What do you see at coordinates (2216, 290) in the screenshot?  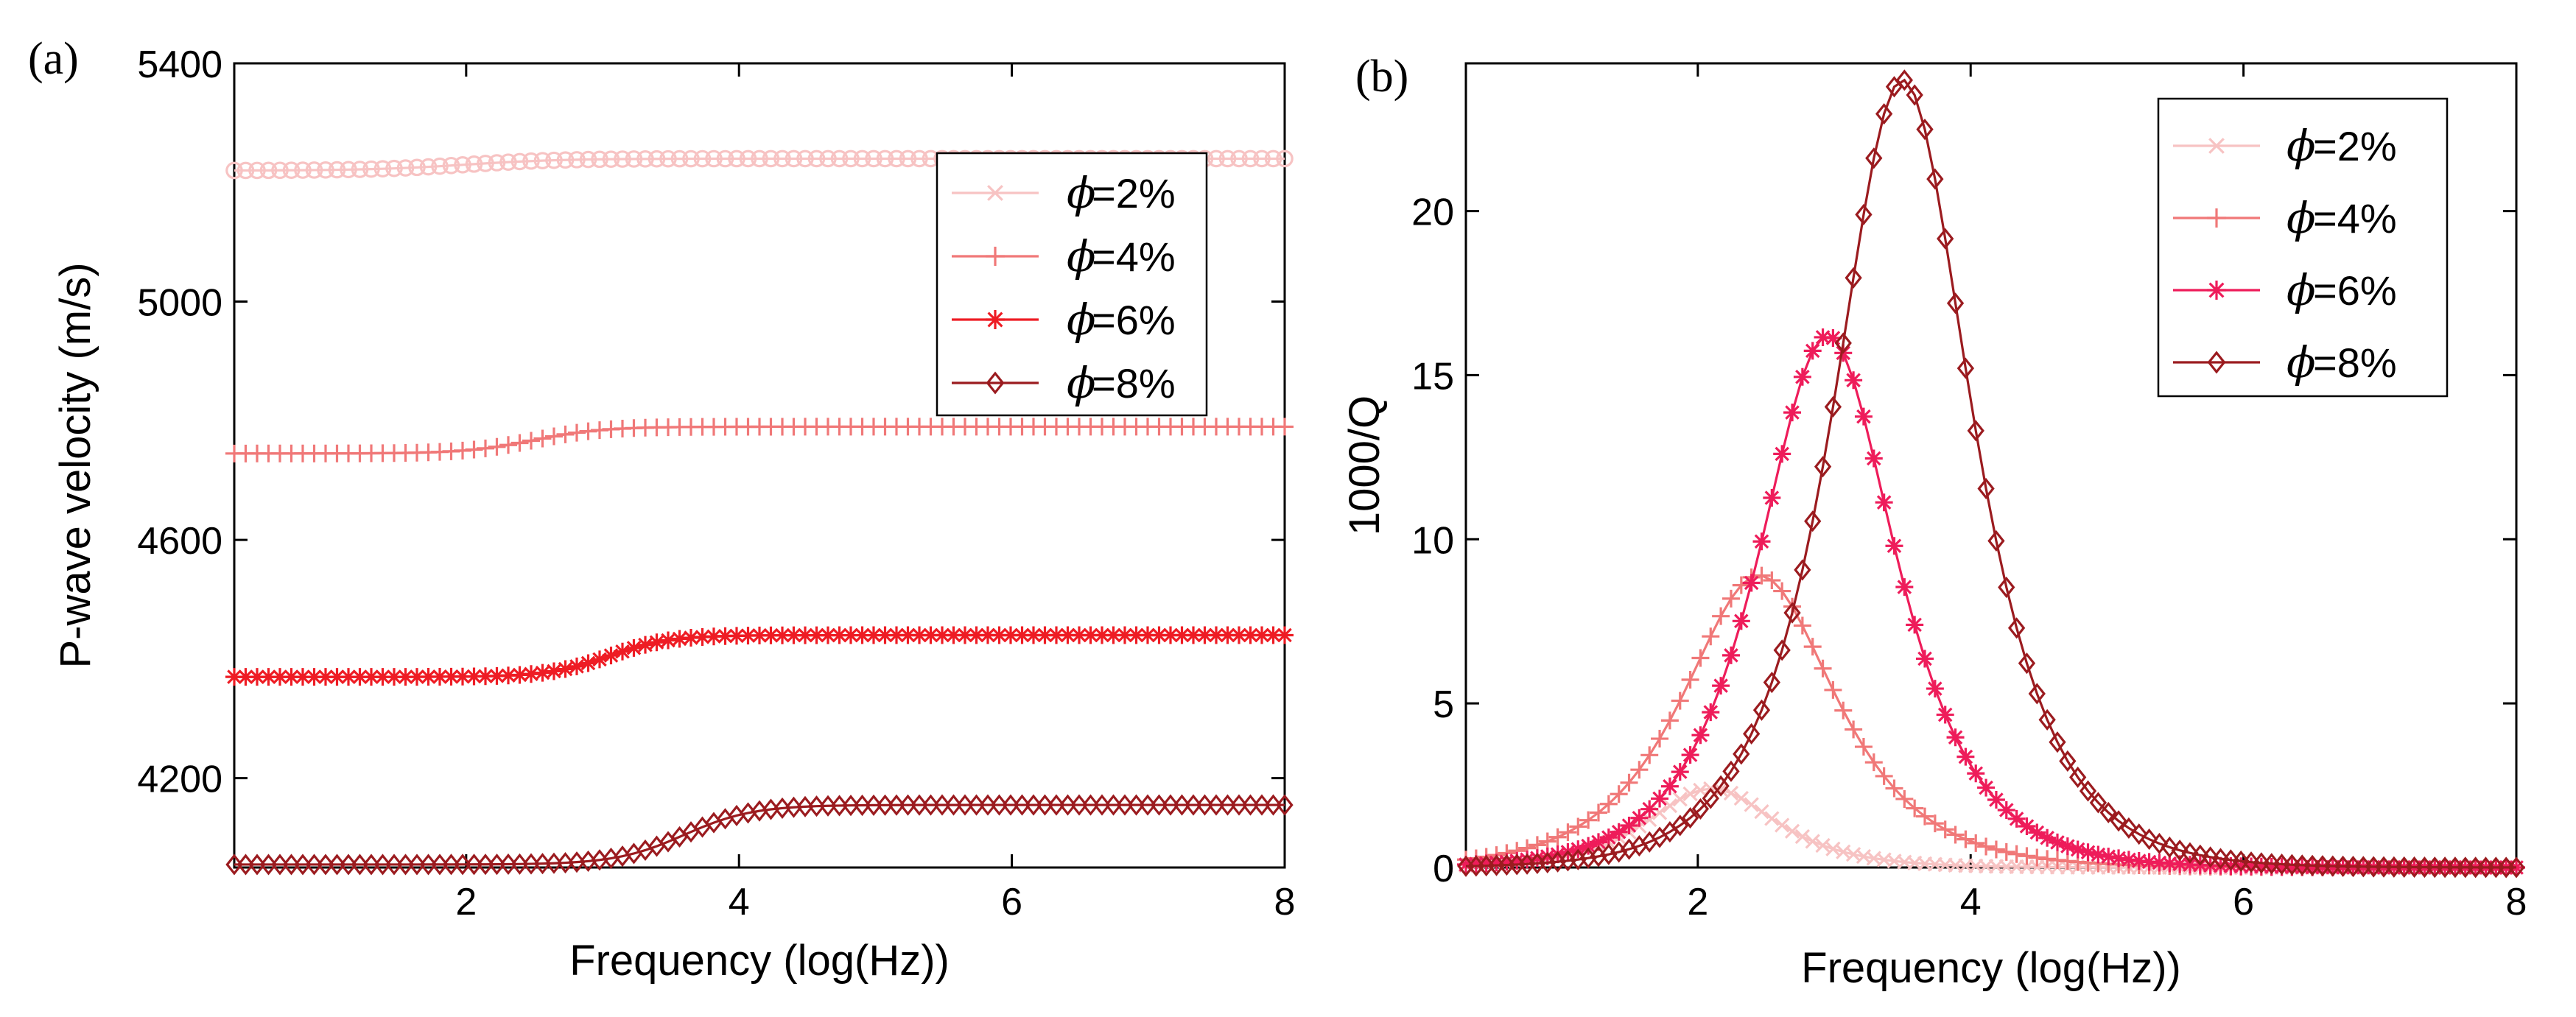 I see `legend-marker` at bounding box center [2216, 290].